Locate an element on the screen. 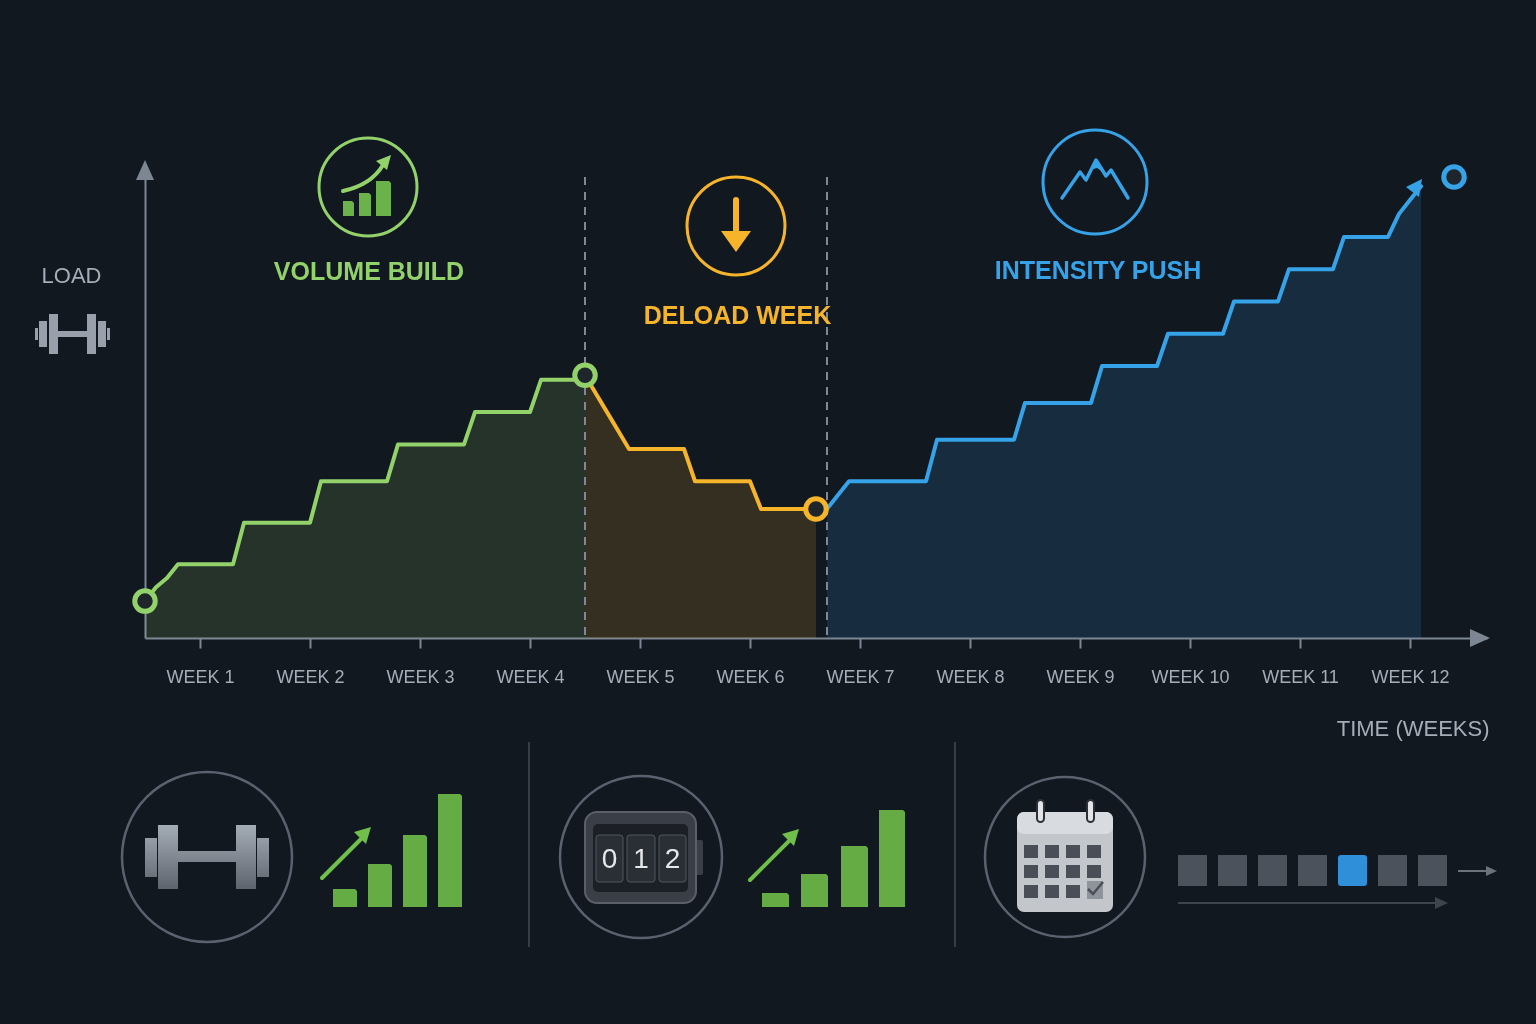 The image size is (1536, 1024). text: VOLUME BUILD is located at coordinates (369, 271).